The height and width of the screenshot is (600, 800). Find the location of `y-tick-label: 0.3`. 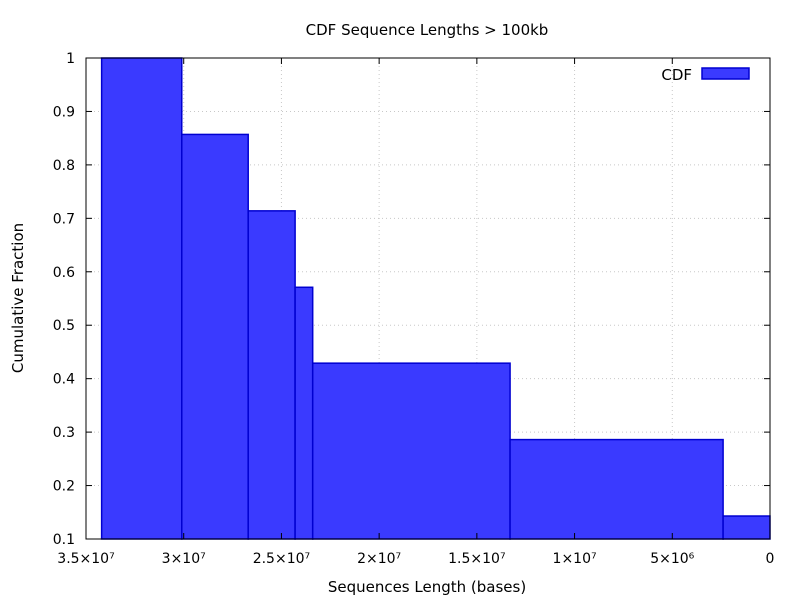

y-tick-label: 0.3 is located at coordinates (64, 433).